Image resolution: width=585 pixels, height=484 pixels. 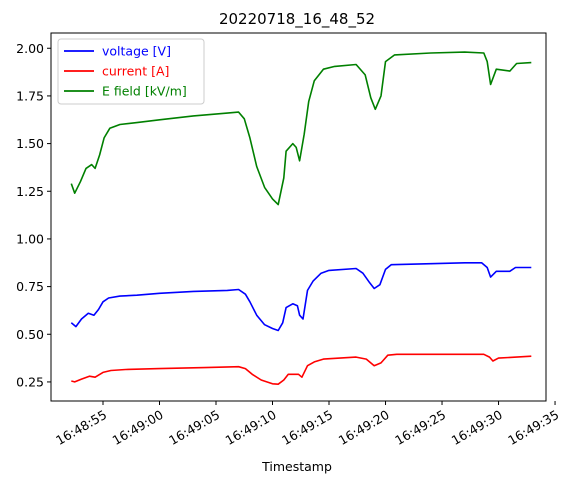 What do you see at coordinates (307, 427) in the screenshot?
I see `x-tick-label: 16:49:15` at bounding box center [307, 427].